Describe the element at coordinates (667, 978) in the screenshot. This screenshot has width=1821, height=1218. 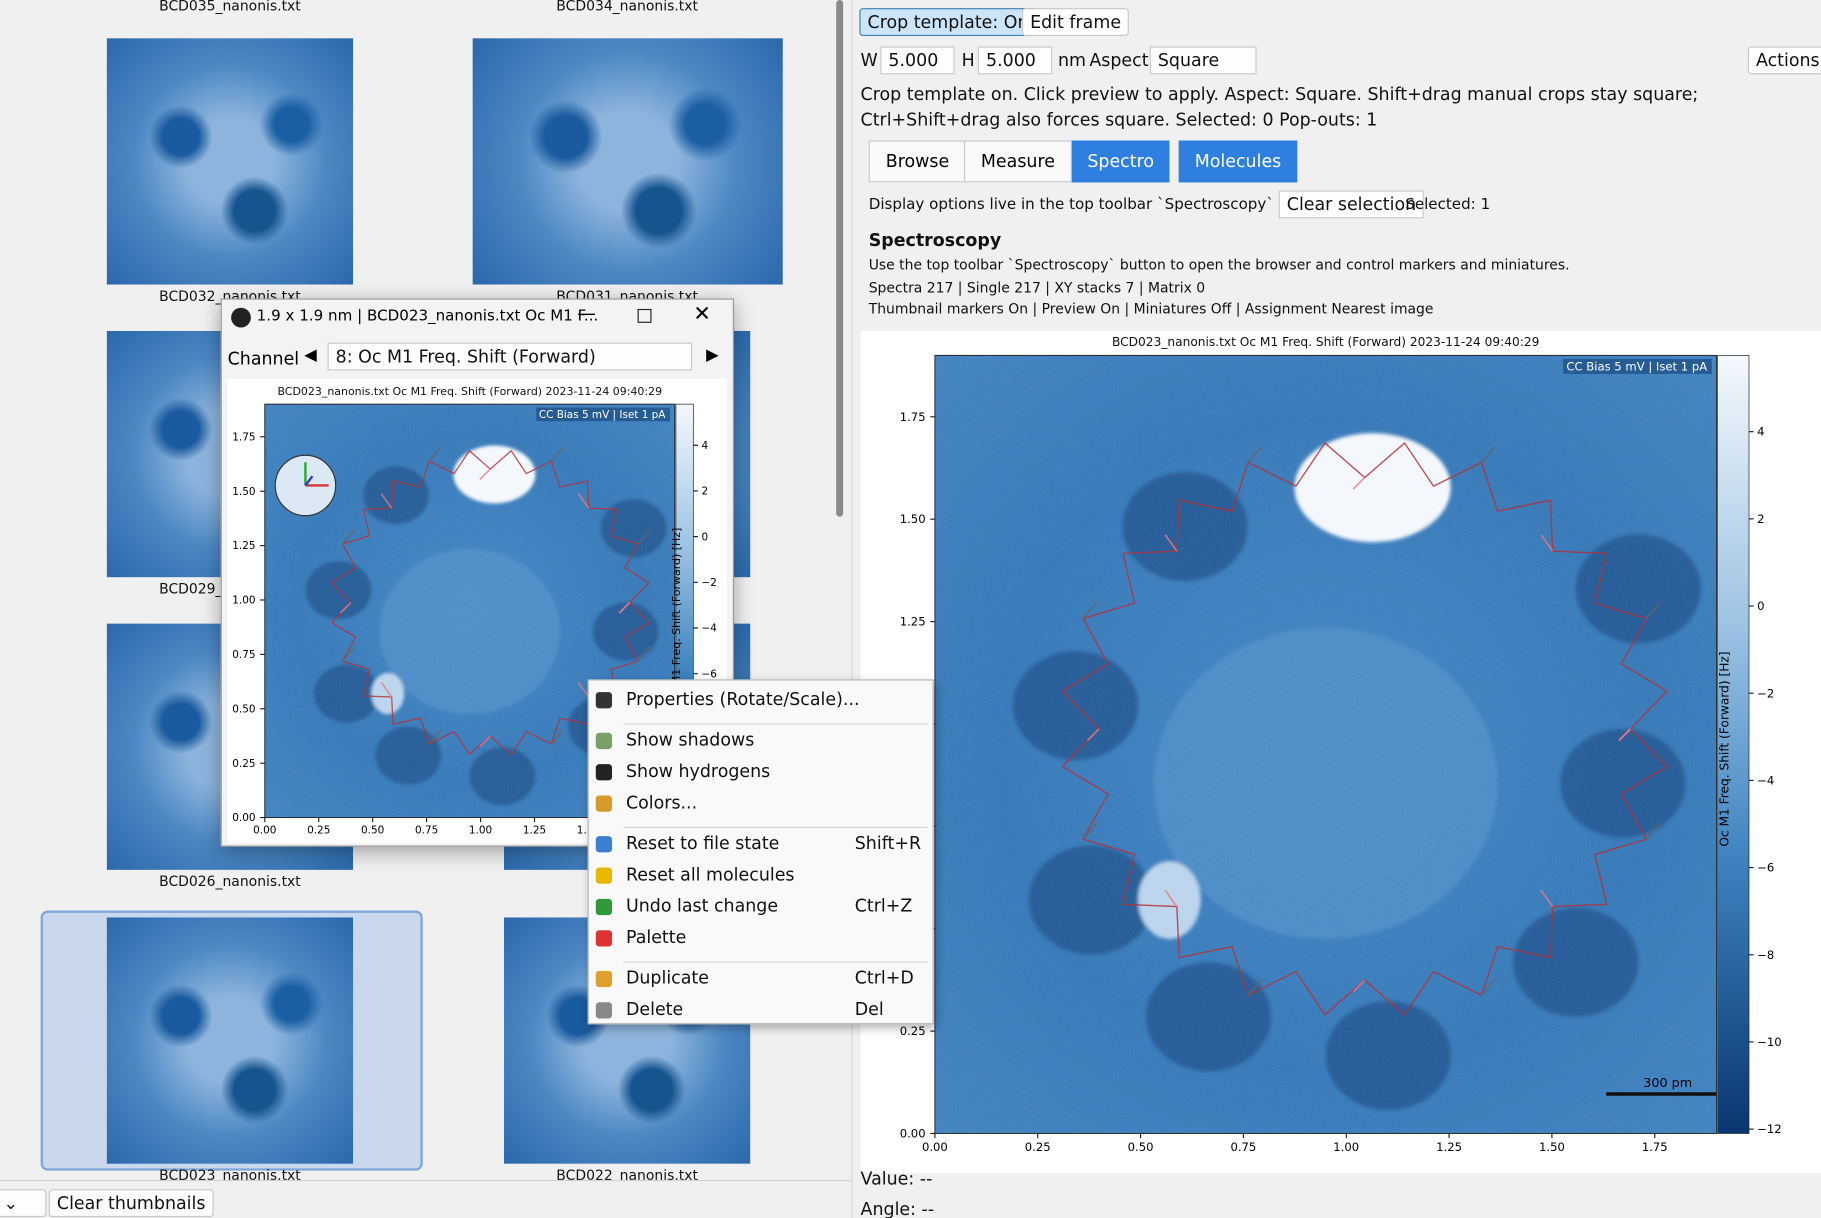
I see `menu-item: Duplicate` at that location.